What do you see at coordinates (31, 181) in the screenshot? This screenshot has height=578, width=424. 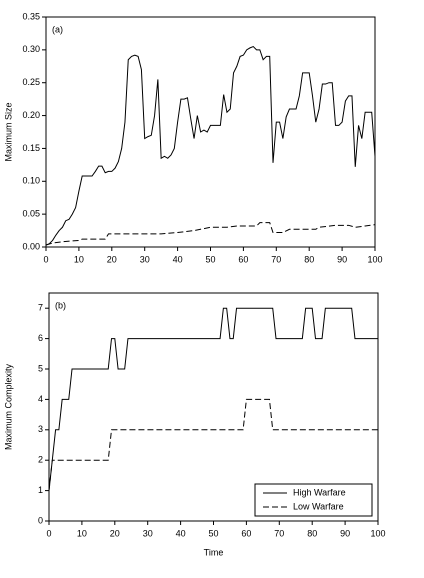 I see `y-tick-label: 0.10` at bounding box center [31, 181].